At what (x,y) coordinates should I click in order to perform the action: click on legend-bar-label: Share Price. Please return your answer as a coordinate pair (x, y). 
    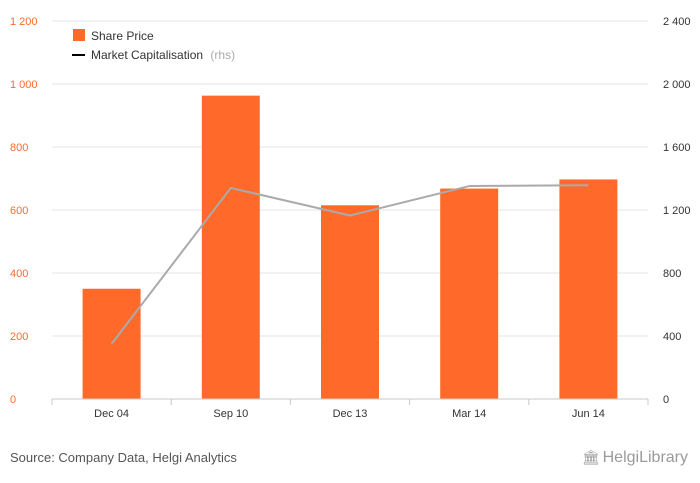
    Looking at the image, I should click on (122, 36).